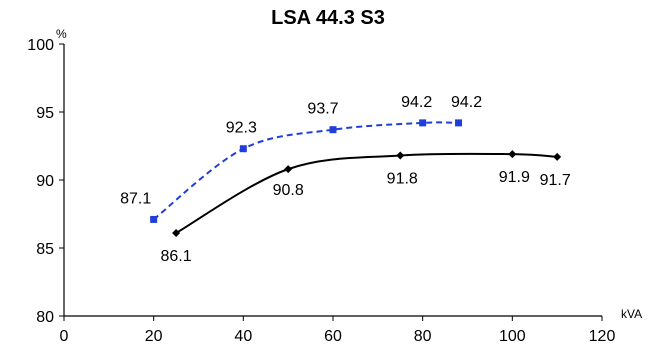 The width and height of the screenshot is (654, 353). What do you see at coordinates (402, 179) in the screenshot?
I see `data-label: 91.8` at bounding box center [402, 179].